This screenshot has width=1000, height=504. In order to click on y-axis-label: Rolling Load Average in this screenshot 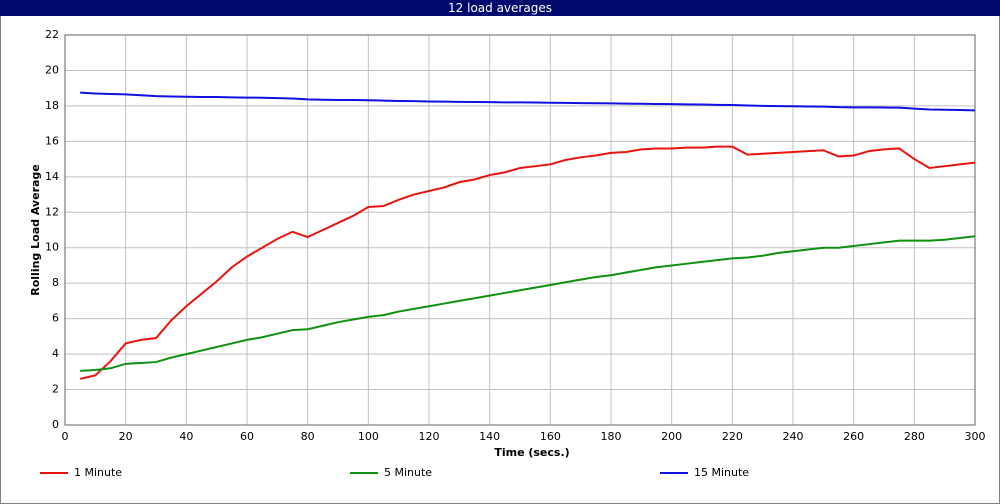, I will do `click(35, 230)`.